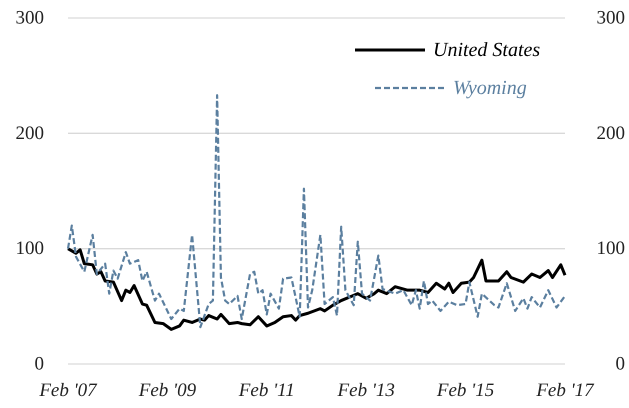  Describe the element at coordinates (30, 249) in the screenshot. I see `y-tick-label: 100` at that location.